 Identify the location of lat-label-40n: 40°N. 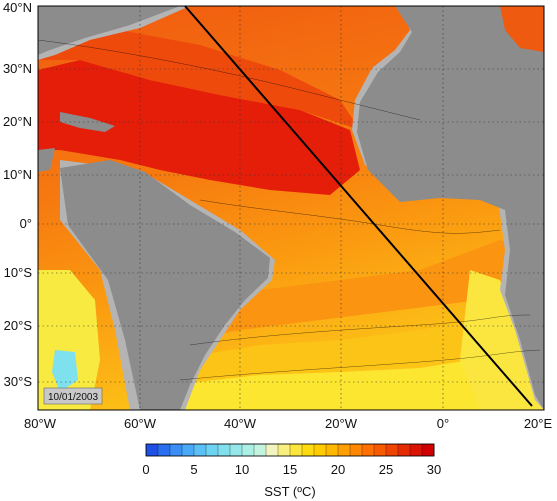
(17, 7).